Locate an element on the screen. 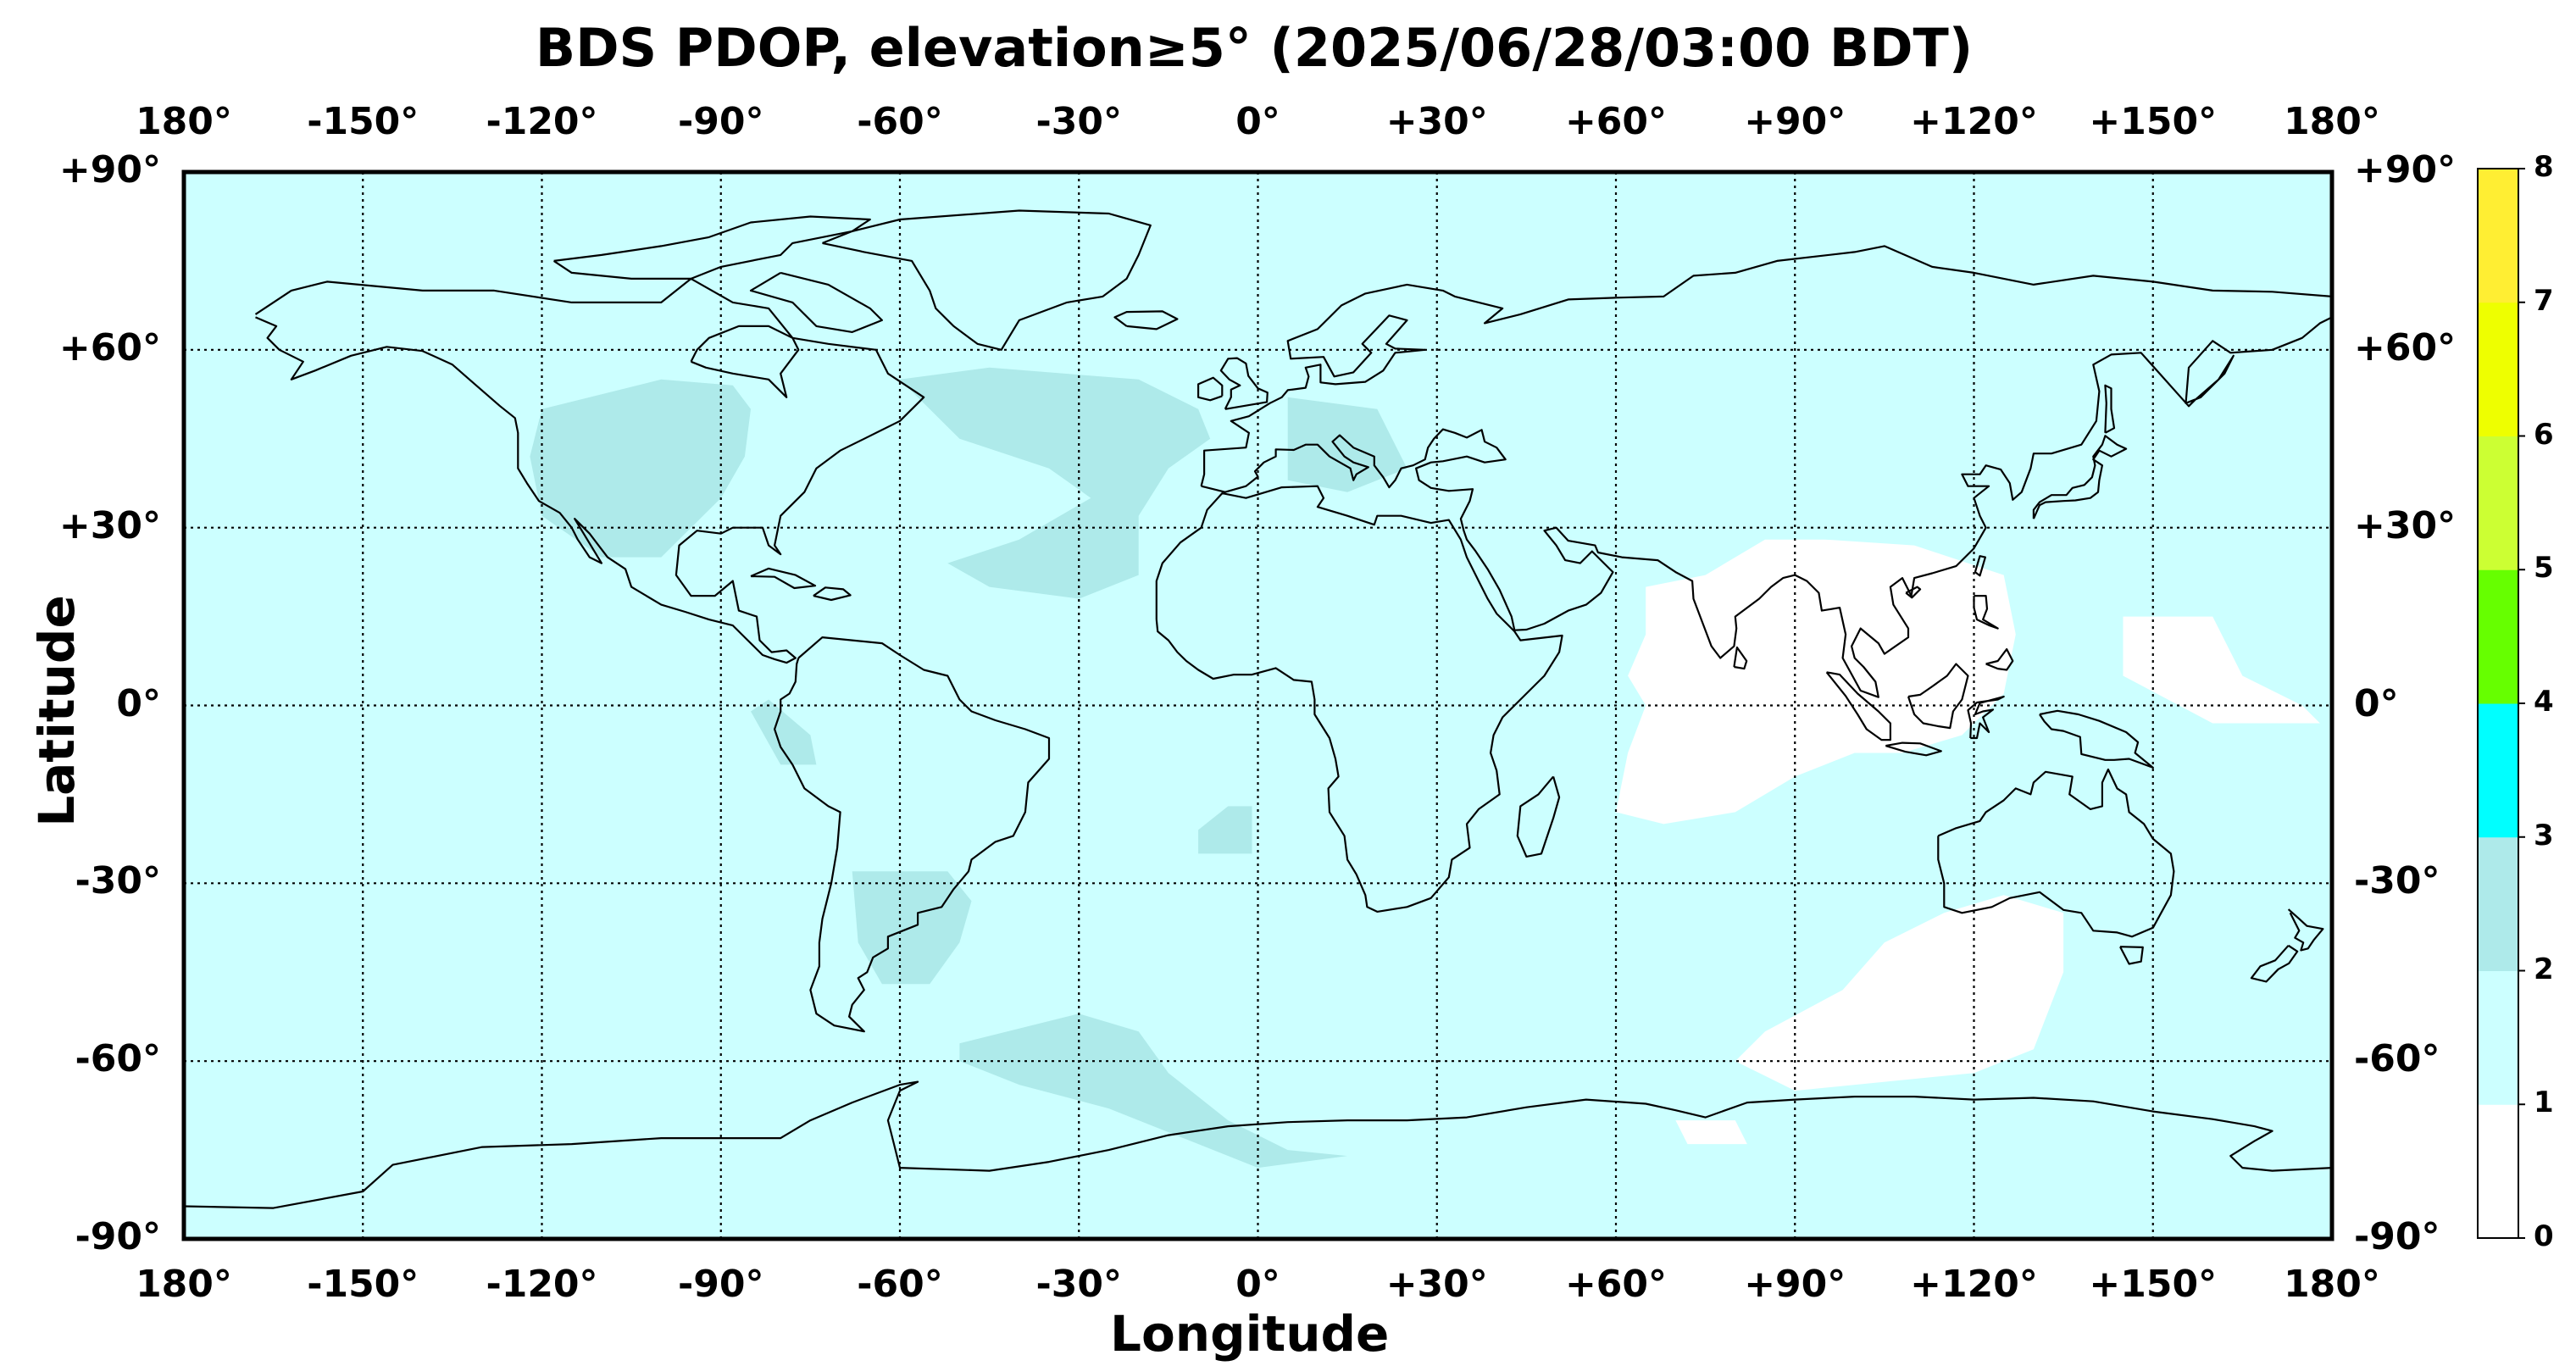 The image size is (2576, 1366). coastline-sri-lanka is located at coordinates (1740, 658).